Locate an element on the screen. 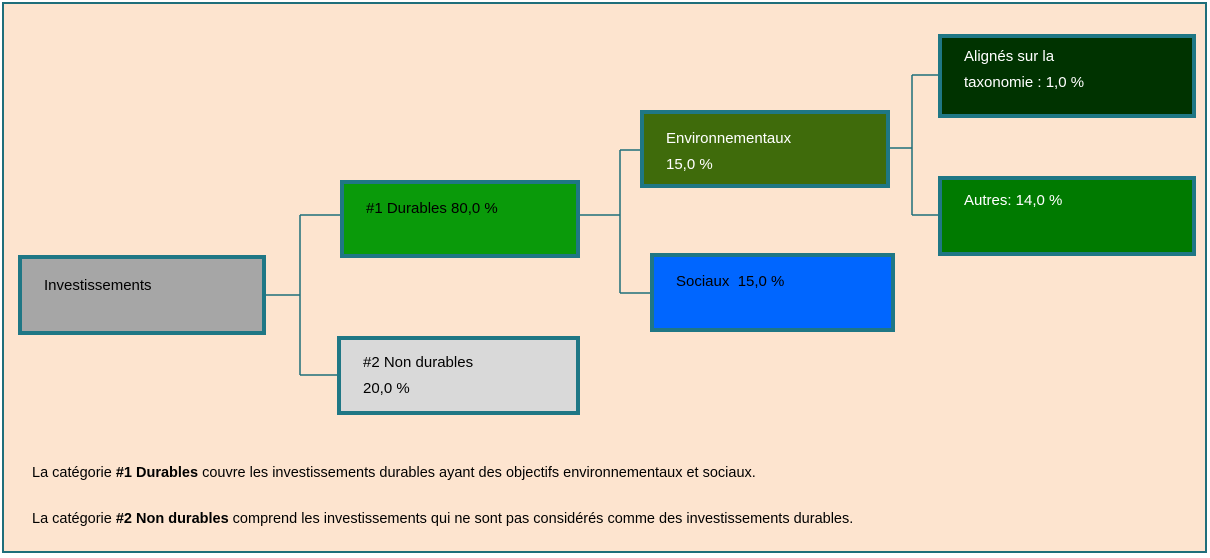  node: Investissements is located at coordinates (142, 295).